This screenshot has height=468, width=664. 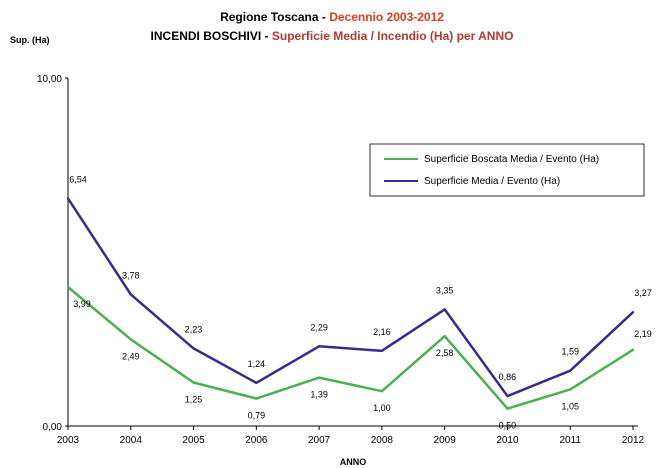 What do you see at coordinates (570, 440) in the screenshot?
I see `x-tick-label: 2011` at bounding box center [570, 440].